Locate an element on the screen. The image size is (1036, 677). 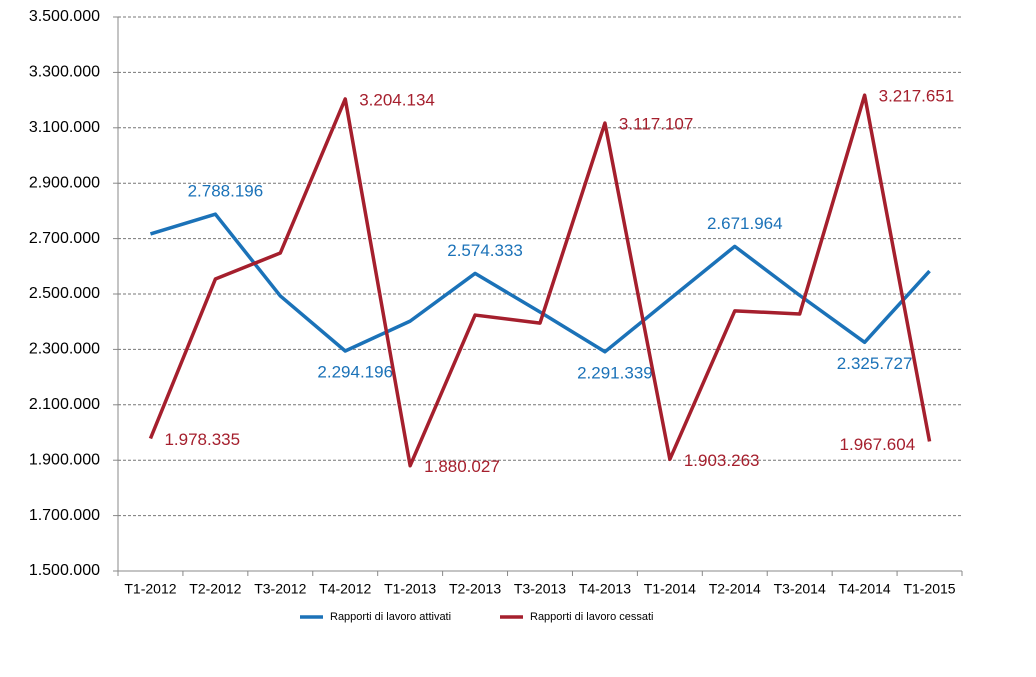
y-tick-label: 2.300.000 is located at coordinates (64, 349).